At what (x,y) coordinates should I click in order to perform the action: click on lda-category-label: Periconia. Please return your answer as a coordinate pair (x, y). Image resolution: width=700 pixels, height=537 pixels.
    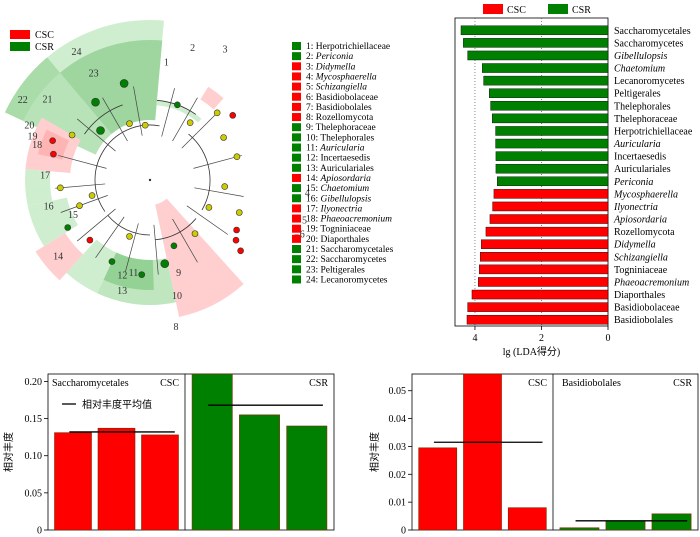
    Looking at the image, I should click on (633, 182).